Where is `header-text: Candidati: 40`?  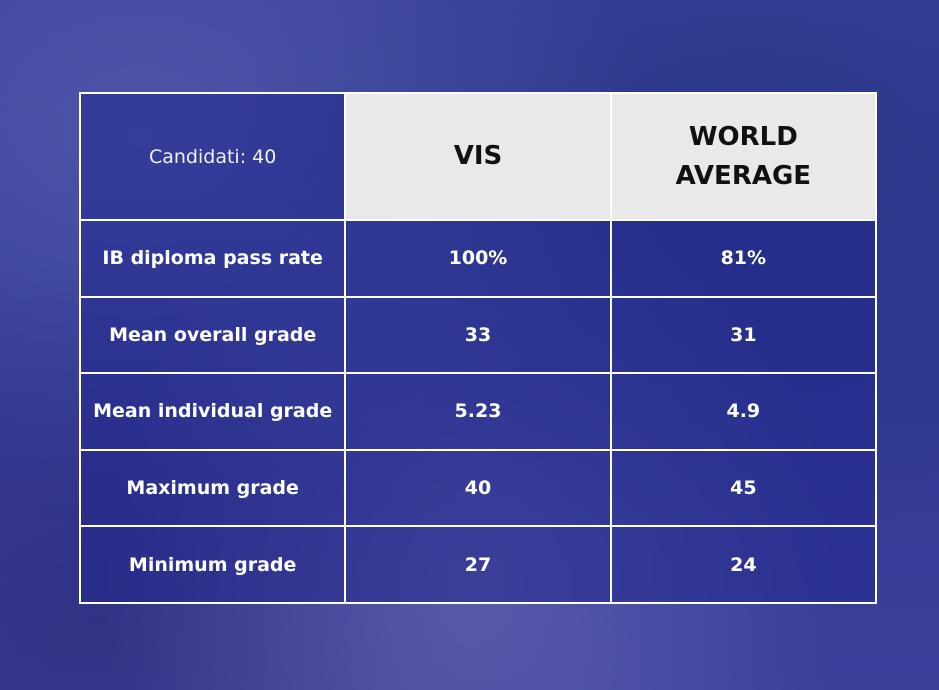
header-text: Candidati: 40 is located at coordinates (212, 156).